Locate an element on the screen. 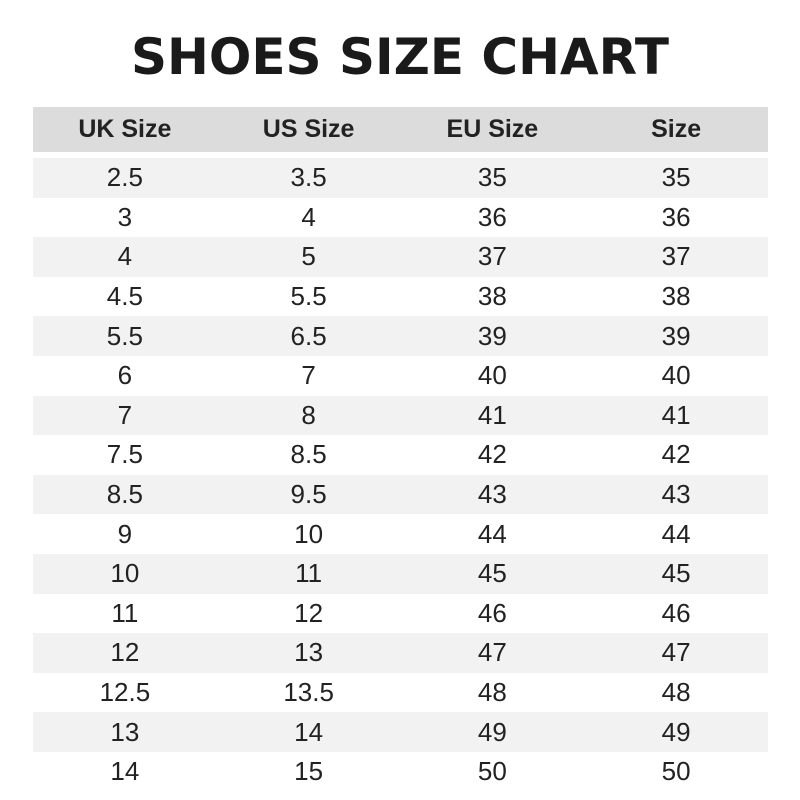 This screenshot has height=800, width=800. cell-size: 35 is located at coordinates (676, 177).